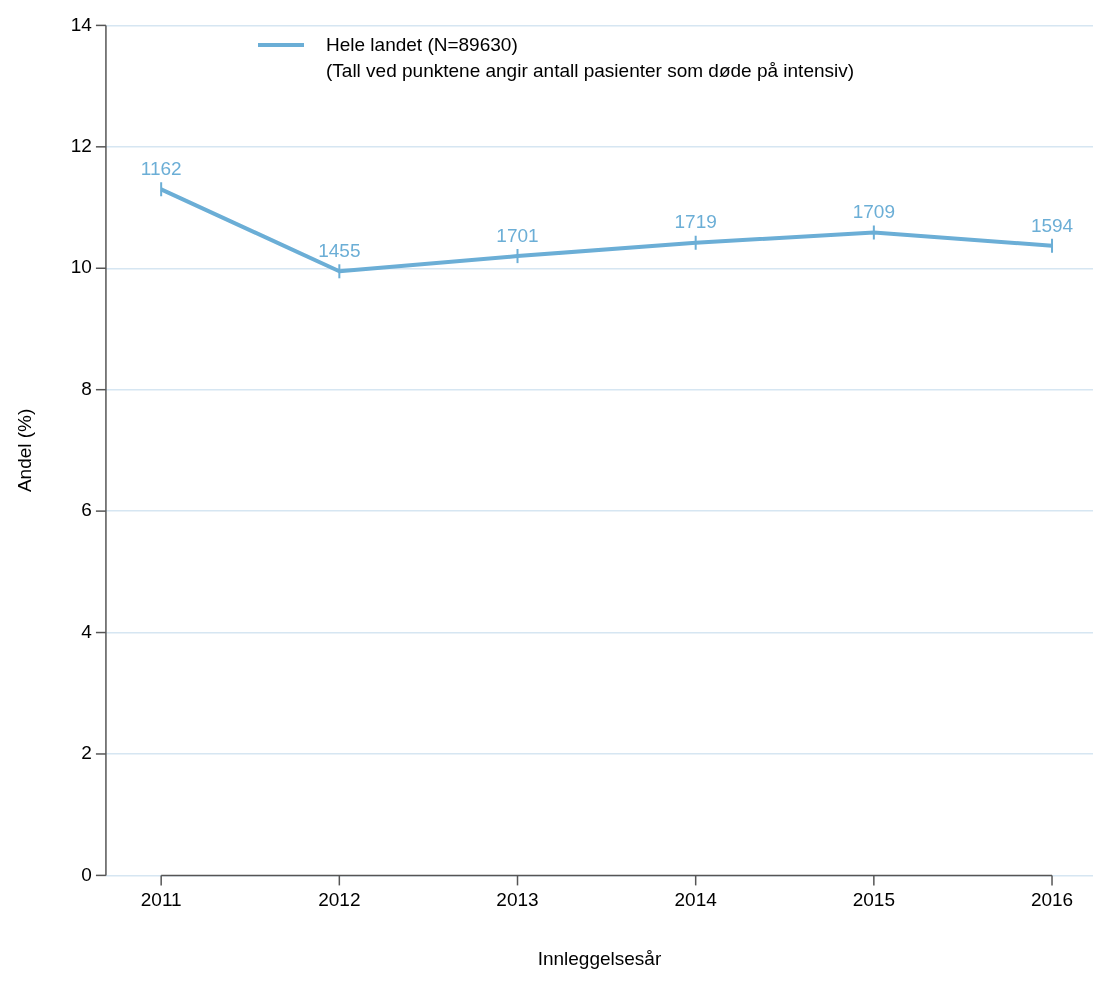 This screenshot has height=985, width=1102. Describe the element at coordinates (86, 874) in the screenshot. I see `y-tick-label: 0` at that location.